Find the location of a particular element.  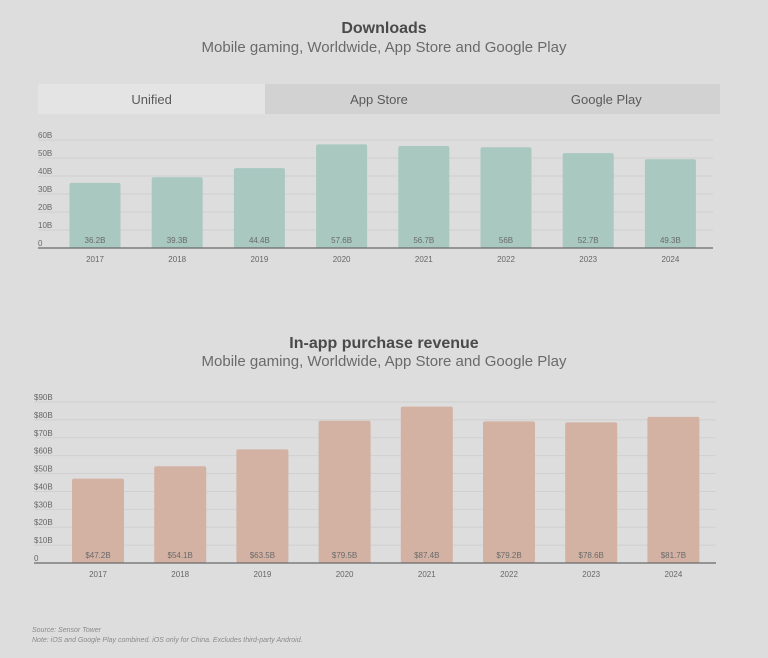

tab-google-play: Google Play is located at coordinates (606, 99).